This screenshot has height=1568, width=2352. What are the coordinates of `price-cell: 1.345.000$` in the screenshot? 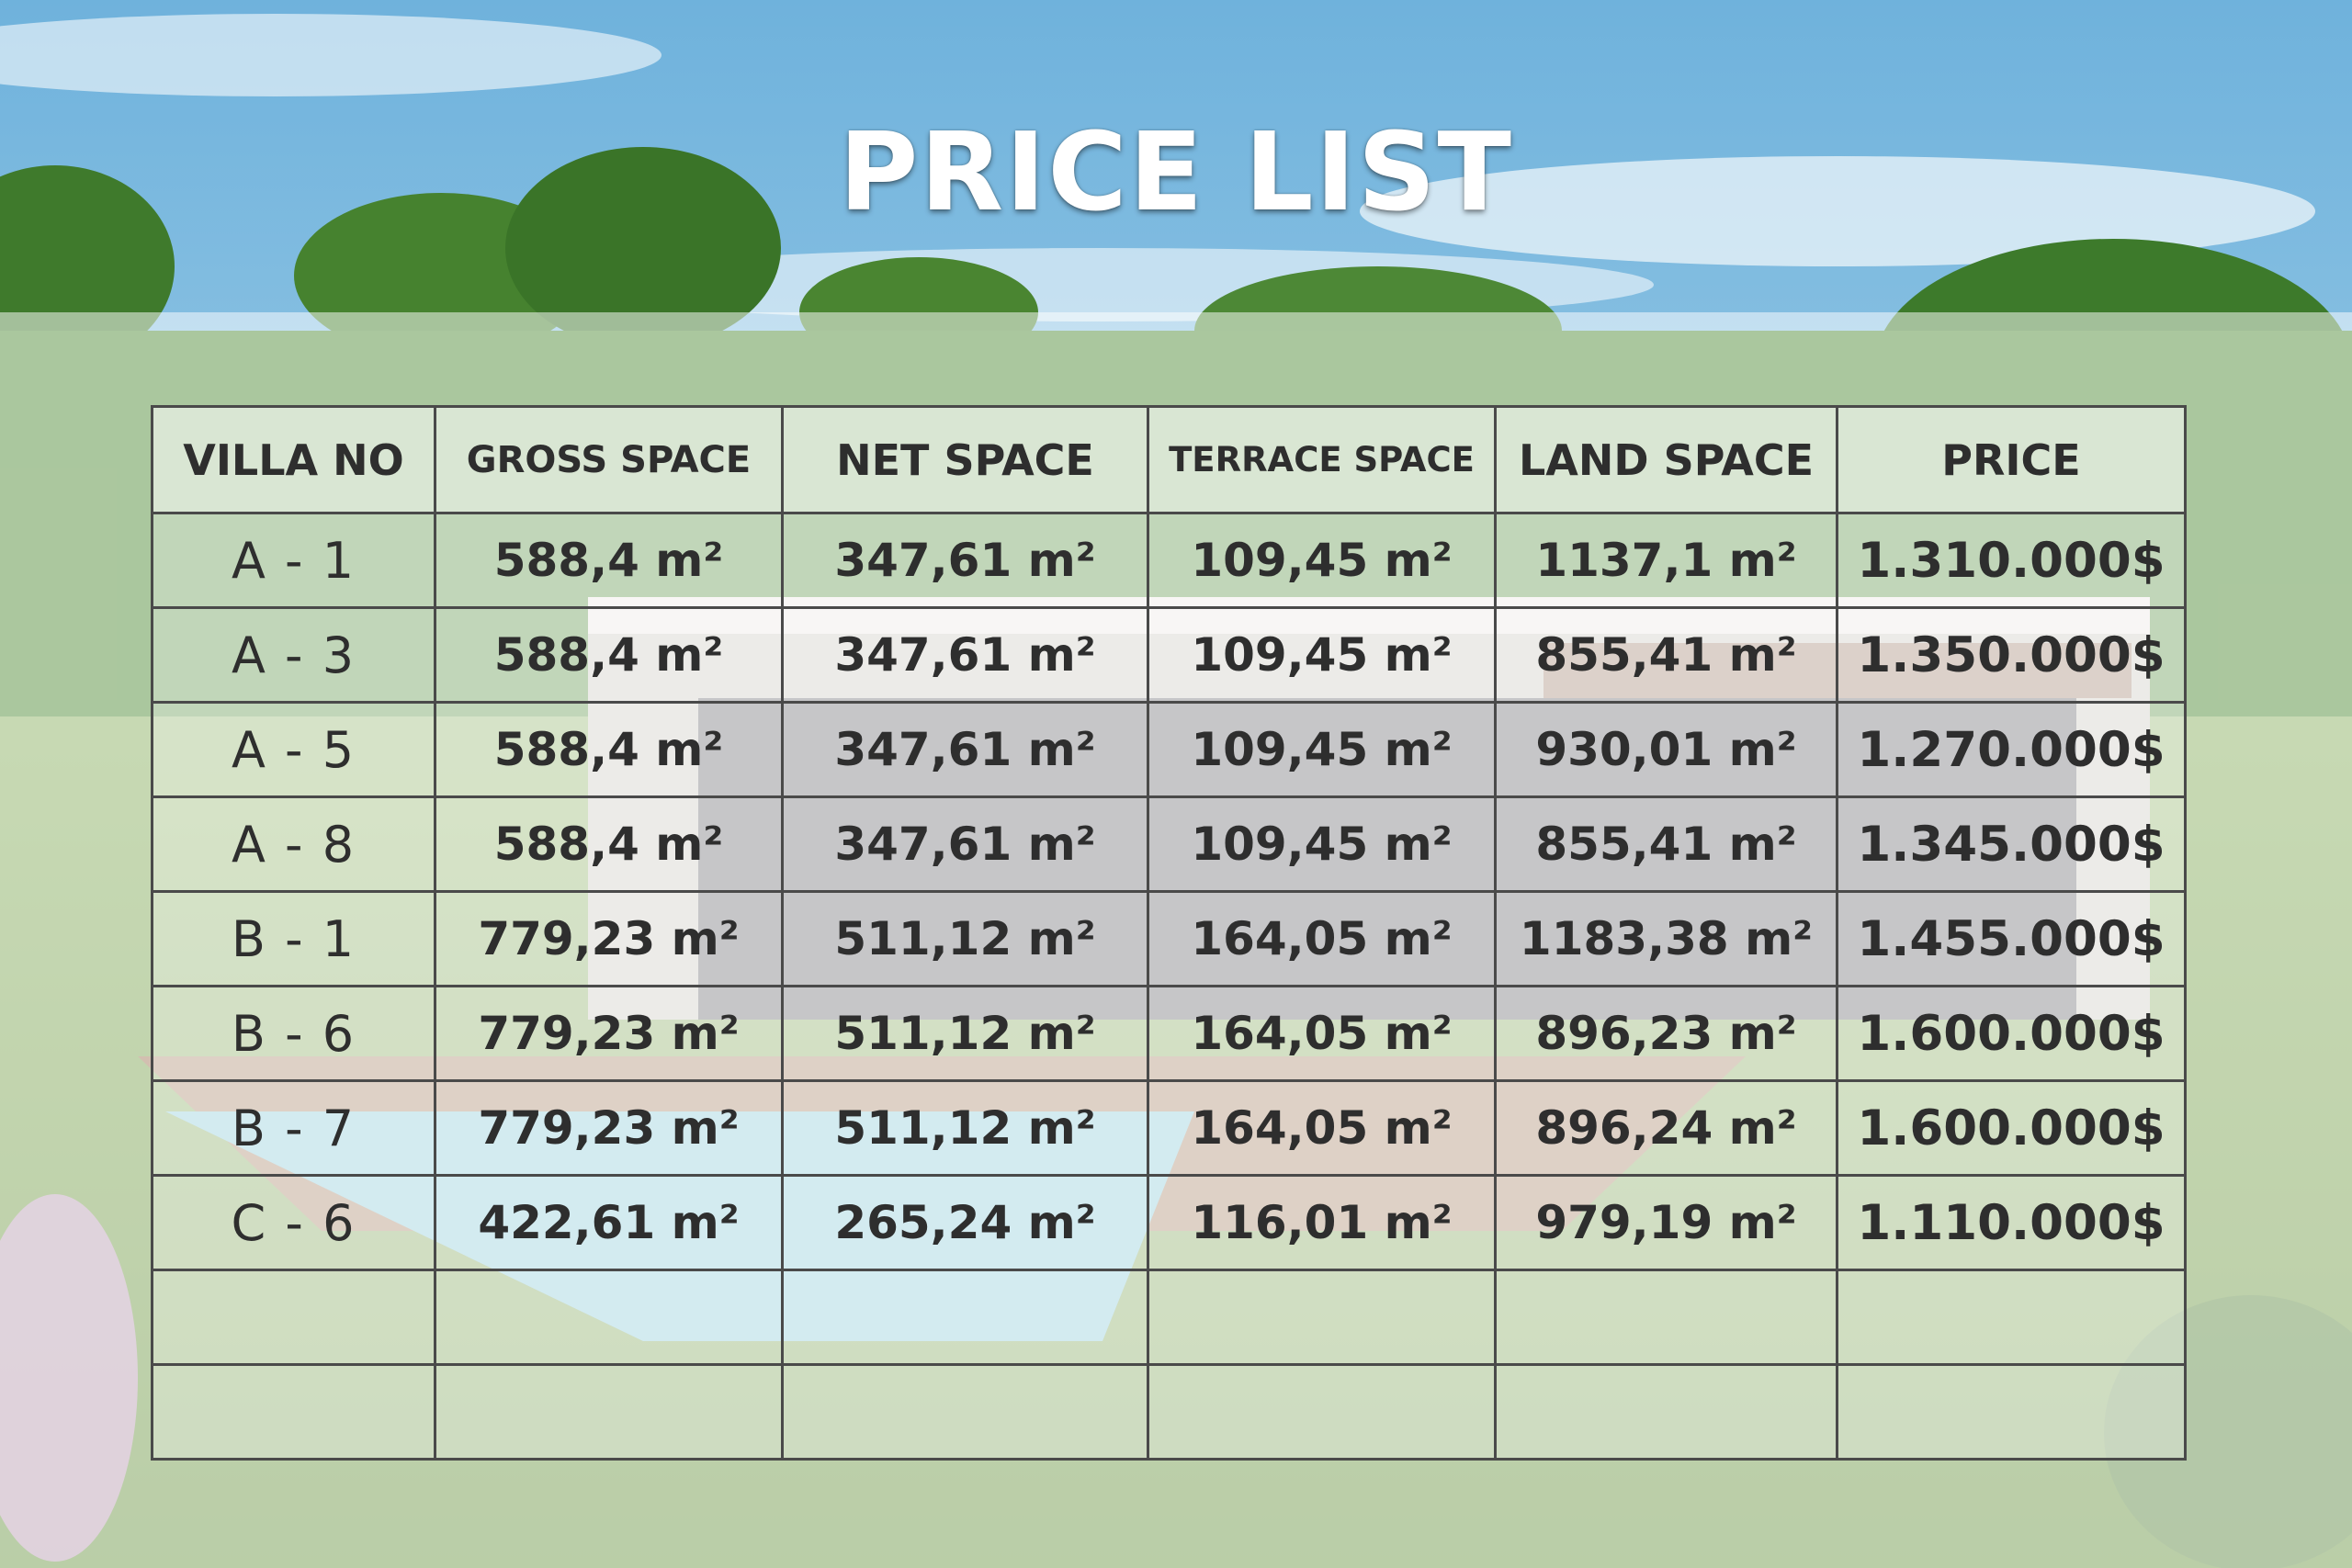 It's located at (2011, 844).